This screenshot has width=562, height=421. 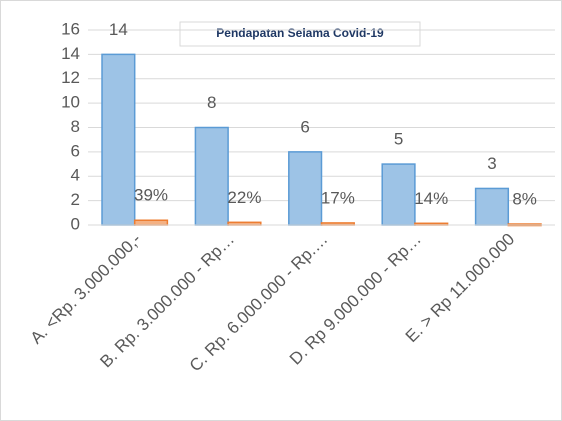 I want to click on data-label: 39%, so click(x=151, y=195).